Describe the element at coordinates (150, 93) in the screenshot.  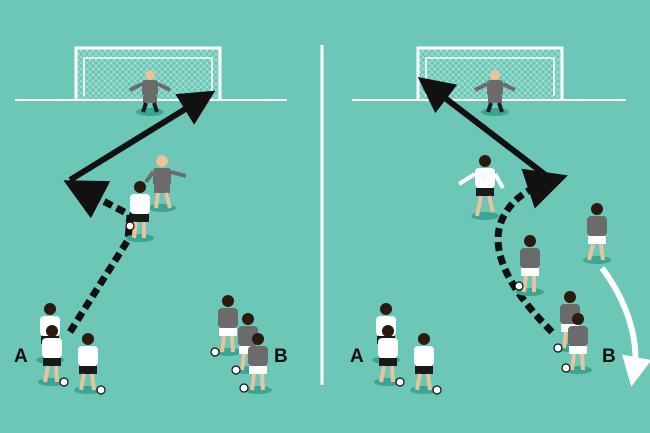
I see `goalkeeper-left` at that location.